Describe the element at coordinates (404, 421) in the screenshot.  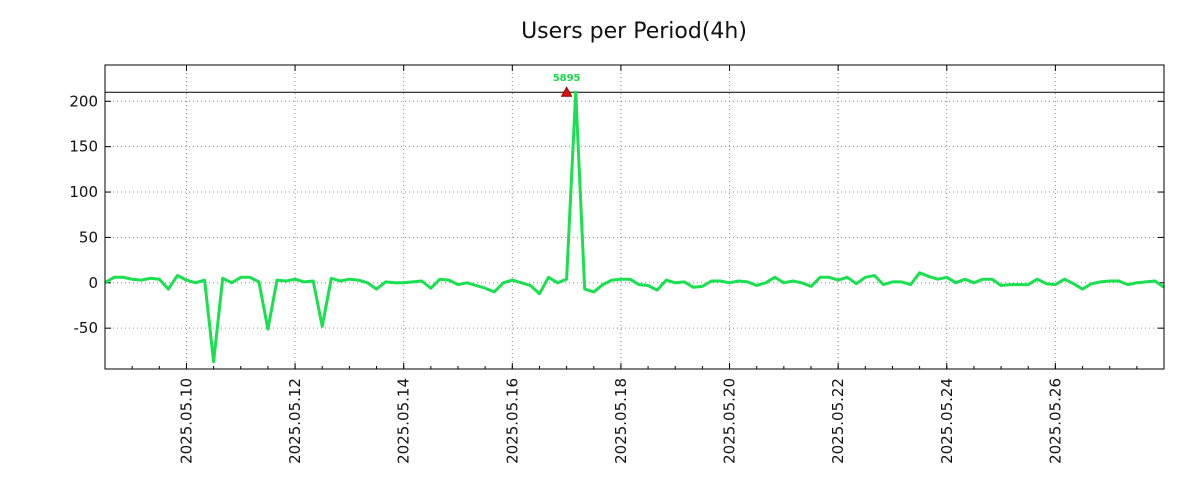
I see `x-tick-label: 2025.05.14` at that location.